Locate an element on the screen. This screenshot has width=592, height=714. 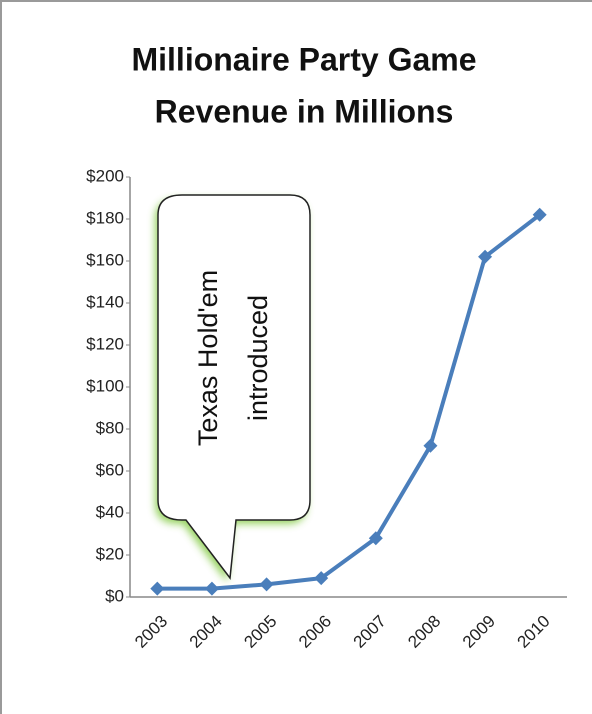
x-tick-label: 2004 is located at coordinates (206, 632).